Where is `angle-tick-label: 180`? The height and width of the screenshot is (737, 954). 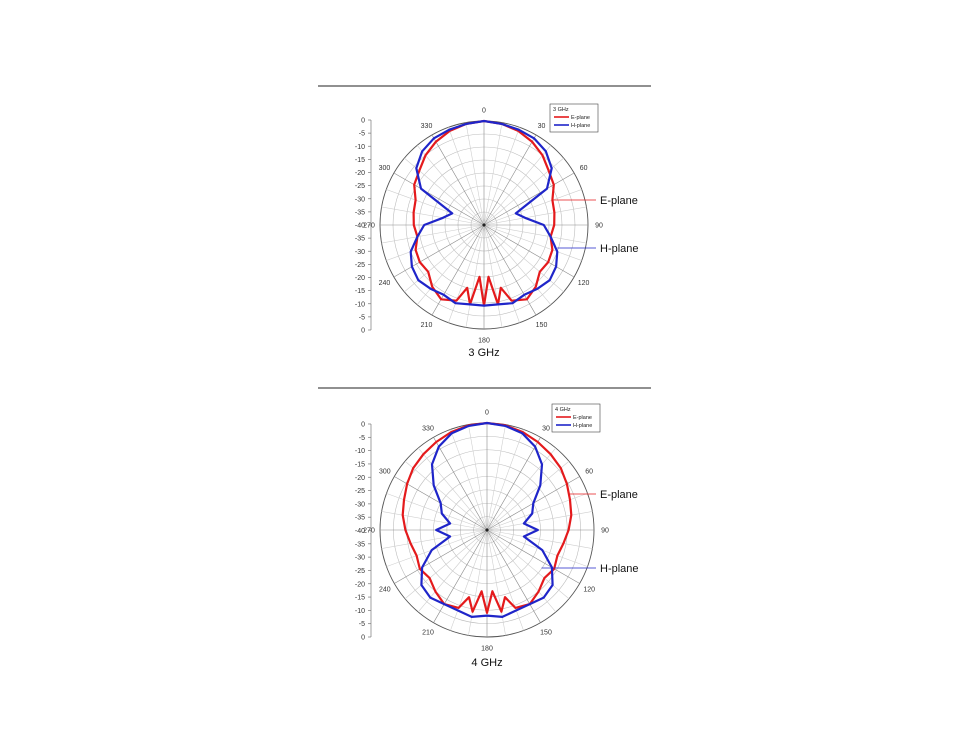
angle-tick-label: 180 is located at coordinates (487, 649).